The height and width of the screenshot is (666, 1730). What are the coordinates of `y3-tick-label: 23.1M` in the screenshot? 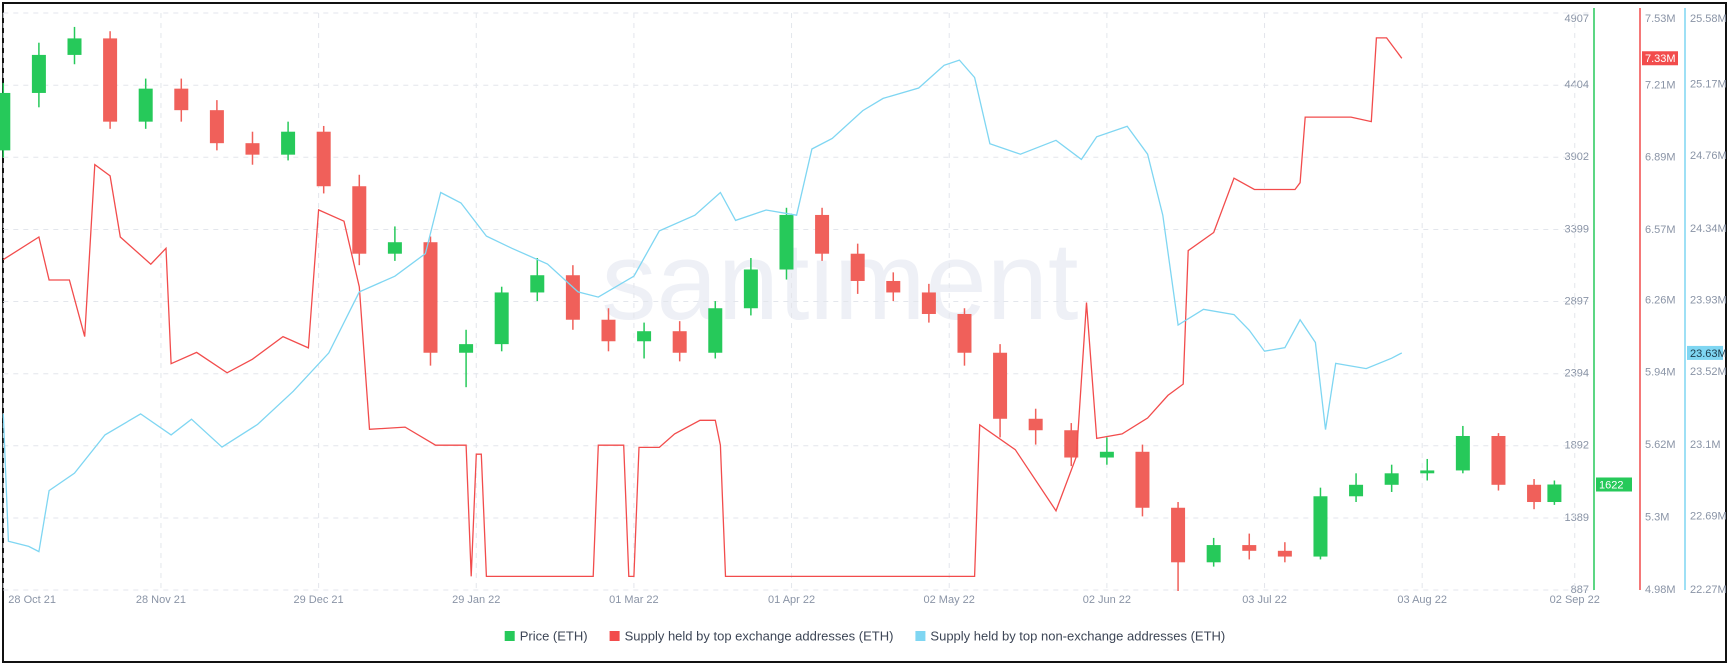 It's located at (1705, 445).